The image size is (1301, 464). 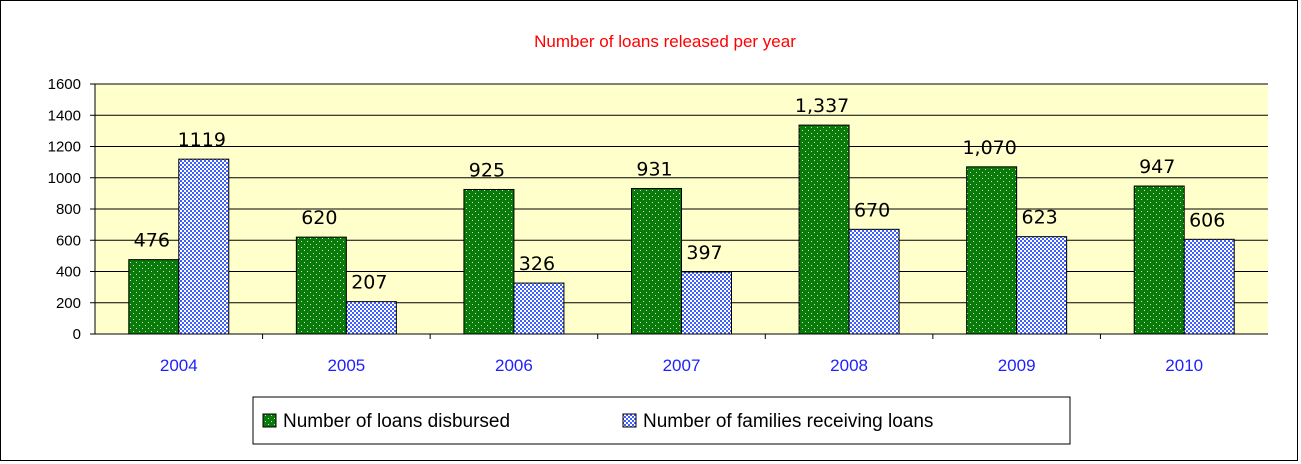 What do you see at coordinates (396, 421) in the screenshot?
I see `legend-label: Number of loans disbursed` at bounding box center [396, 421].